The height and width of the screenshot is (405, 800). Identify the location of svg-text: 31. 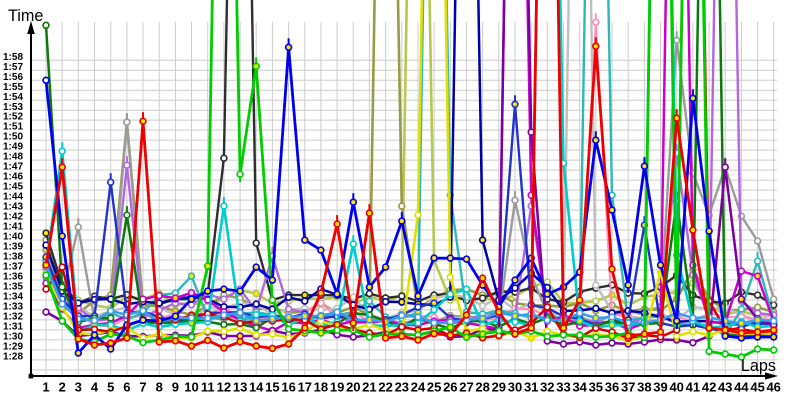
(531, 387).